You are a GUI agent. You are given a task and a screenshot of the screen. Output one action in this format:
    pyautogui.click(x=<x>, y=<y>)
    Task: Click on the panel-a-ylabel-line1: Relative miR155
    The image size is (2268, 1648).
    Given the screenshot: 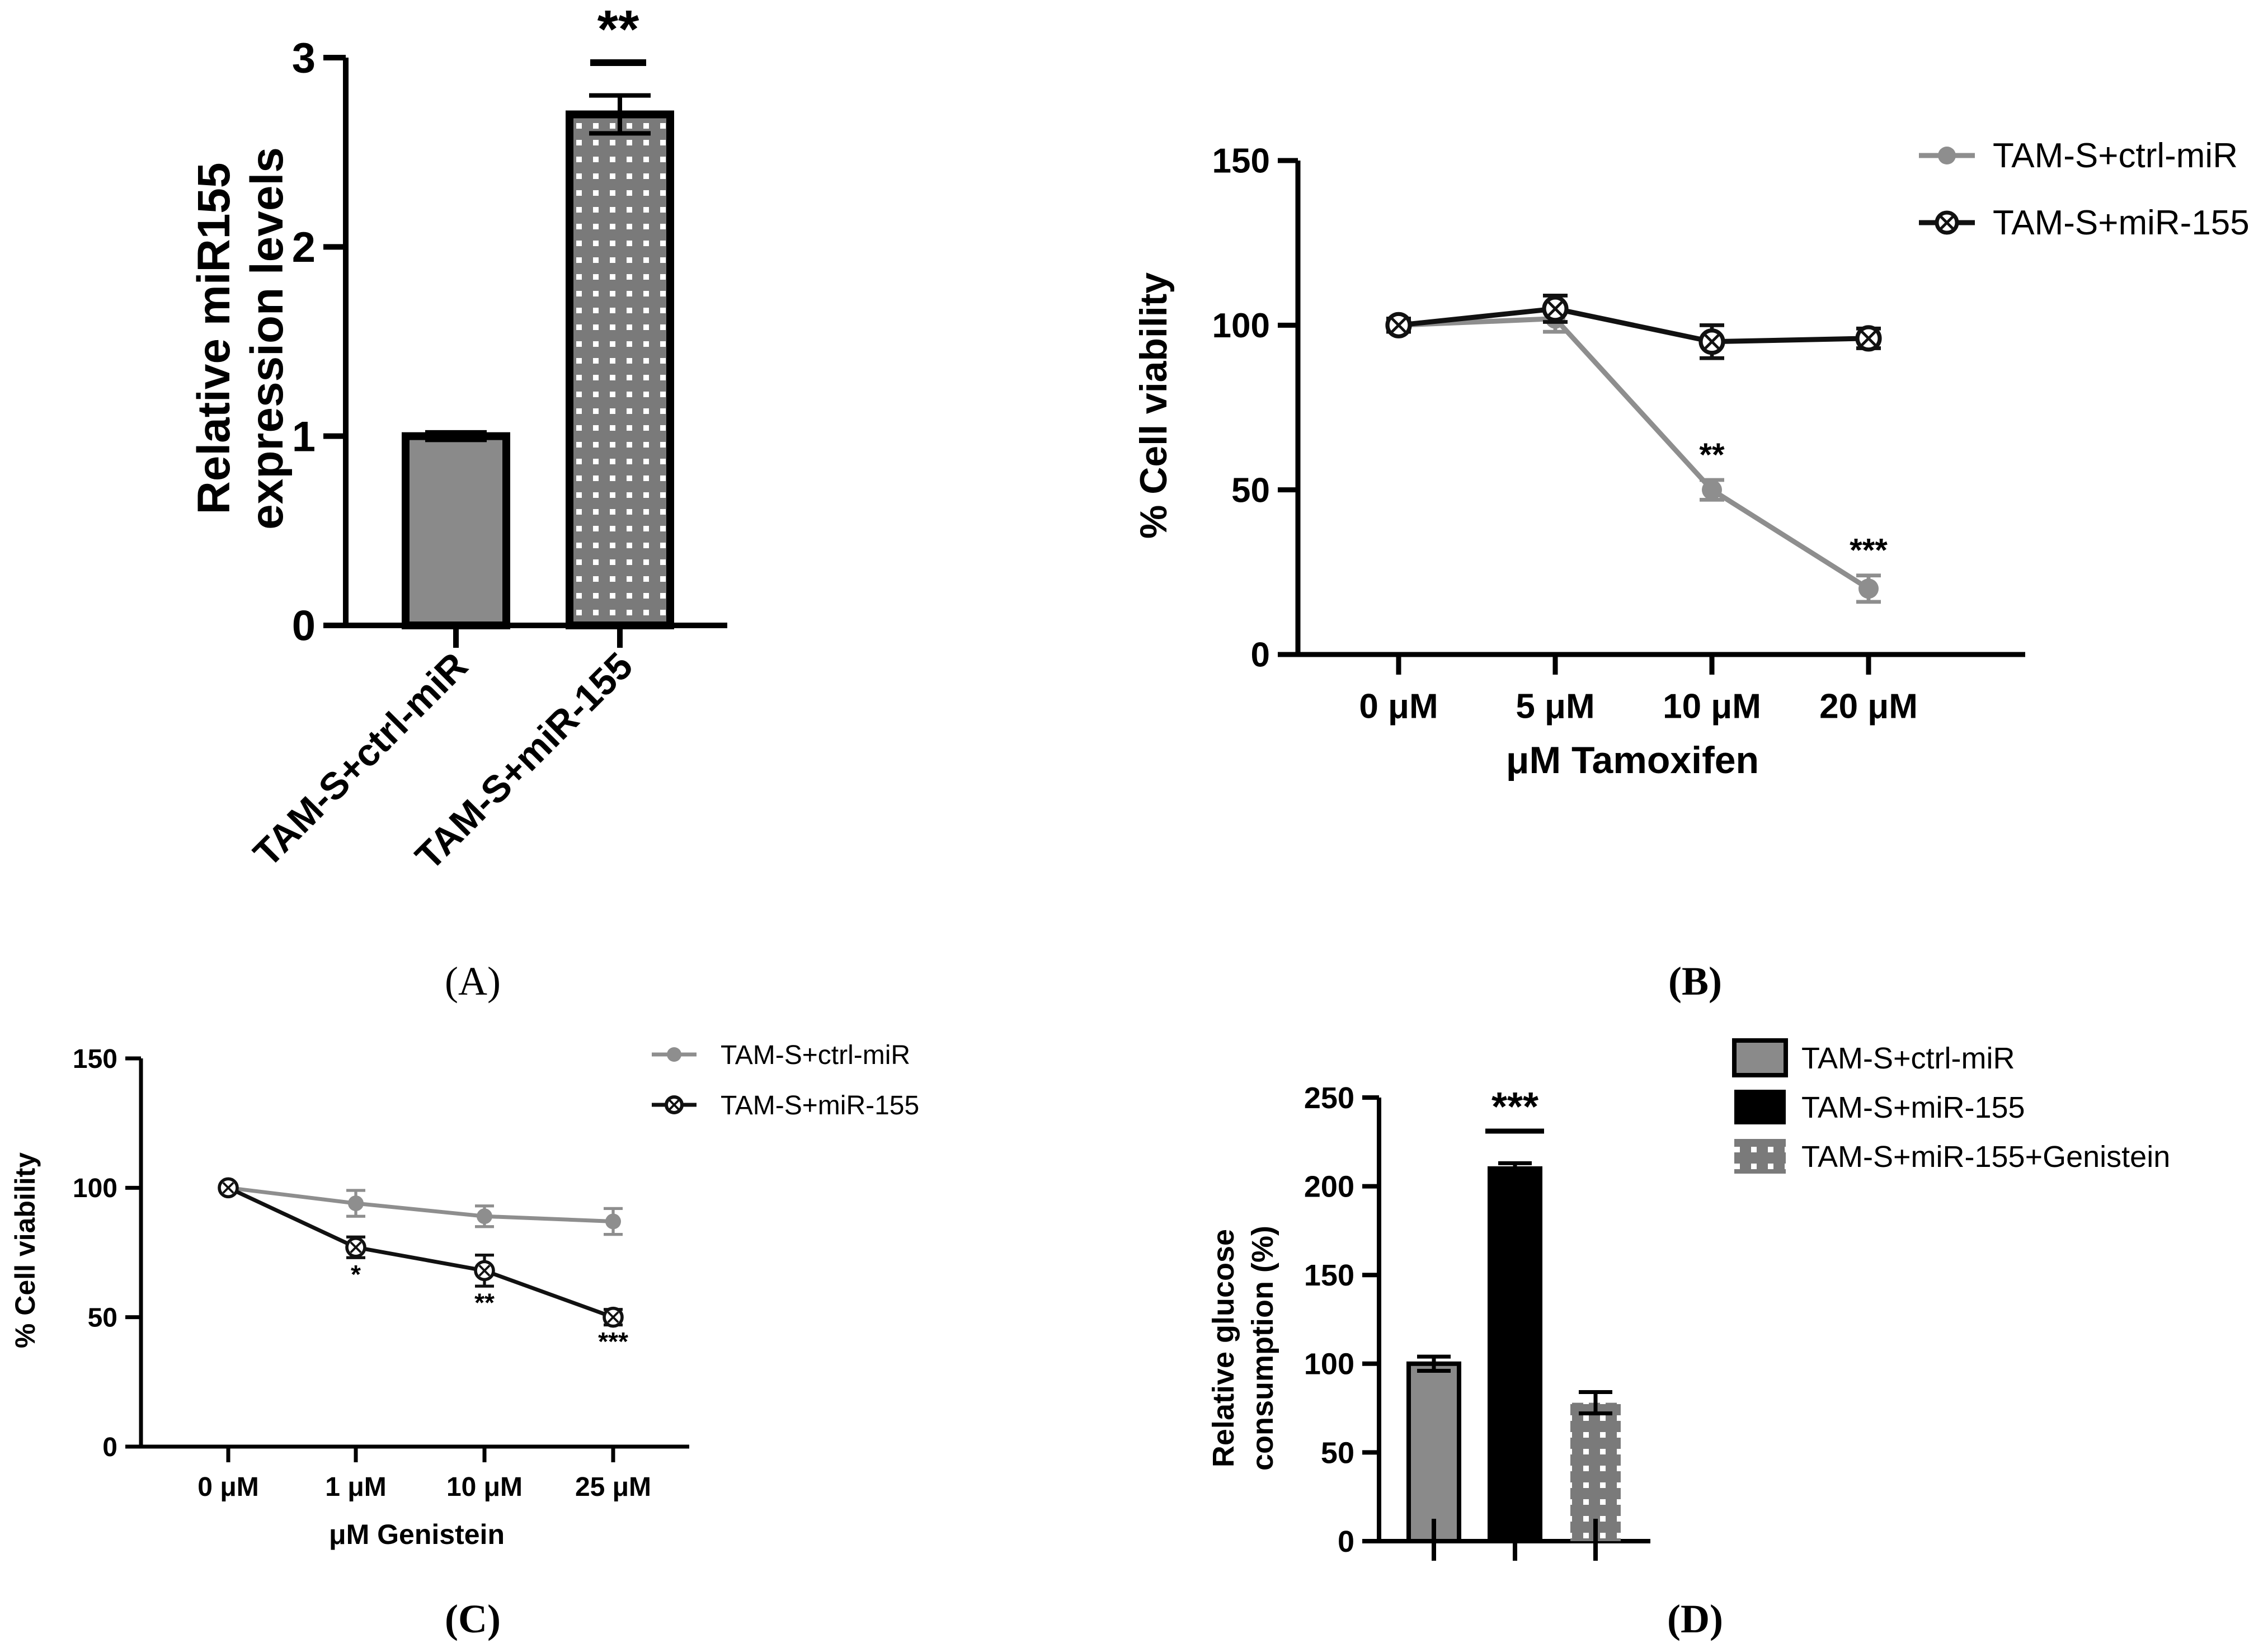 What is the action you would take?
    pyautogui.click(x=214, y=338)
    